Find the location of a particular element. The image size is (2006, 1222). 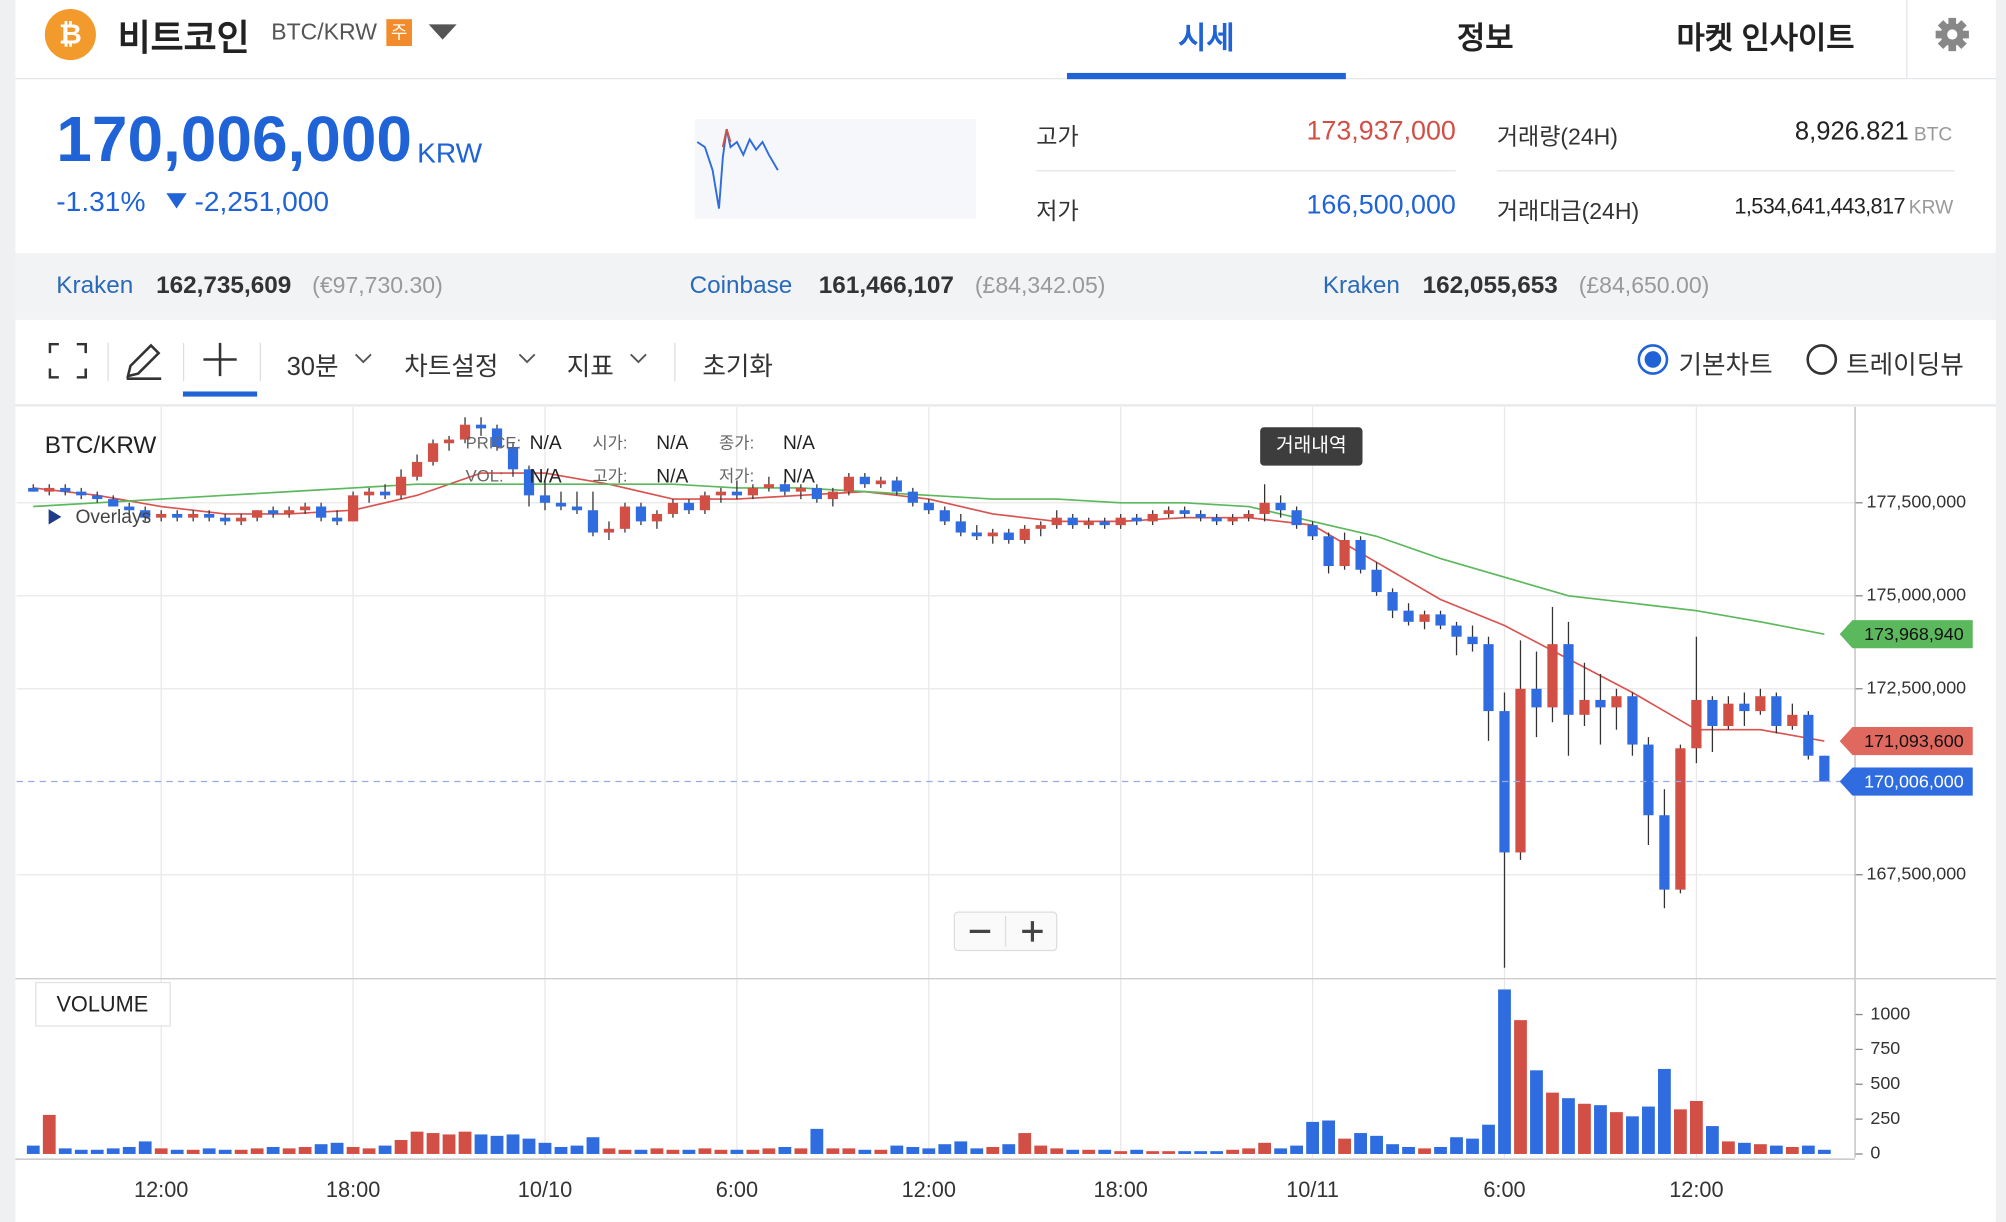

crosshair-icon is located at coordinates (220, 360).